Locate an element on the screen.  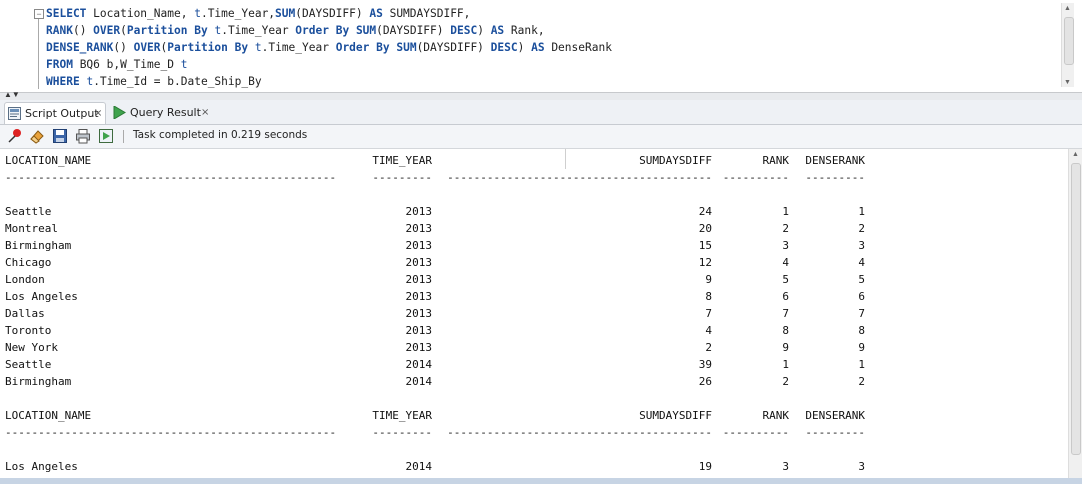
cell: 19 is located at coordinates (705, 466).